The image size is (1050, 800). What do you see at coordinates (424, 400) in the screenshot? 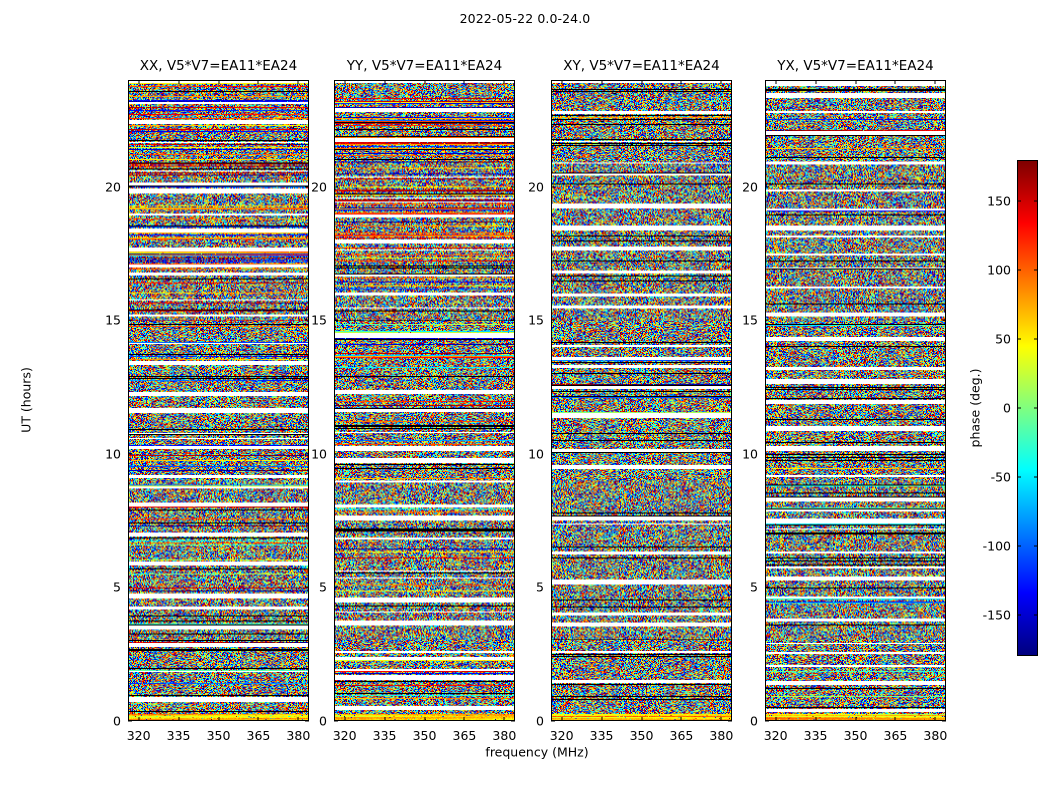
I see `heatmap-yy` at bounding box center [424, 400].